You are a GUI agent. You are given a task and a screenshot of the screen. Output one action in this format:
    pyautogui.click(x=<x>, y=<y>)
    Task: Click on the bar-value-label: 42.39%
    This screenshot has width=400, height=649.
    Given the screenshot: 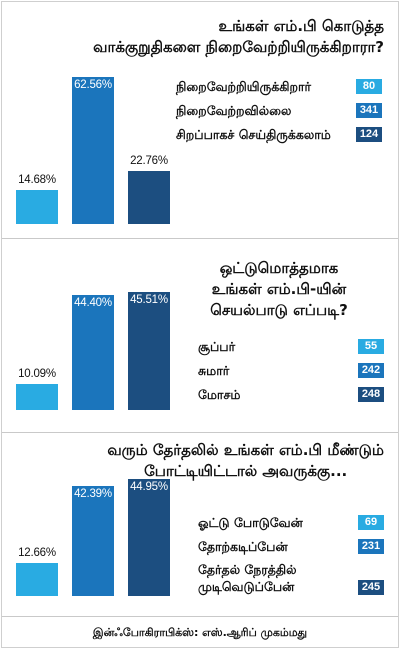 What is the action you would take?
    pyautogui.click(x=93, y=494)
    